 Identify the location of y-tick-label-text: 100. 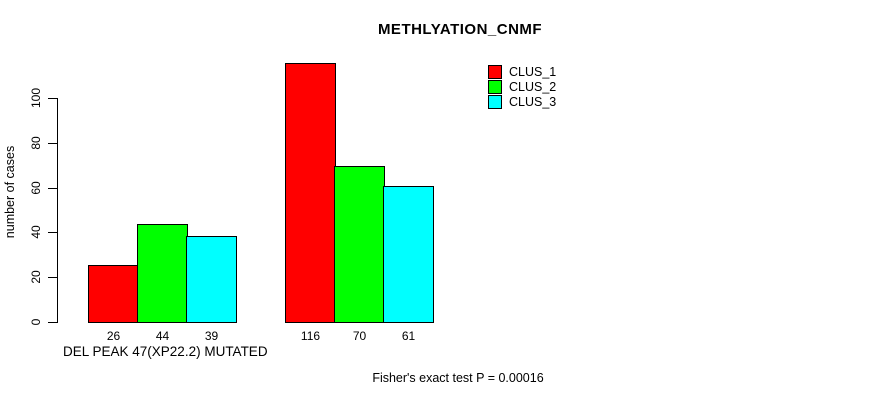
(36, 98).